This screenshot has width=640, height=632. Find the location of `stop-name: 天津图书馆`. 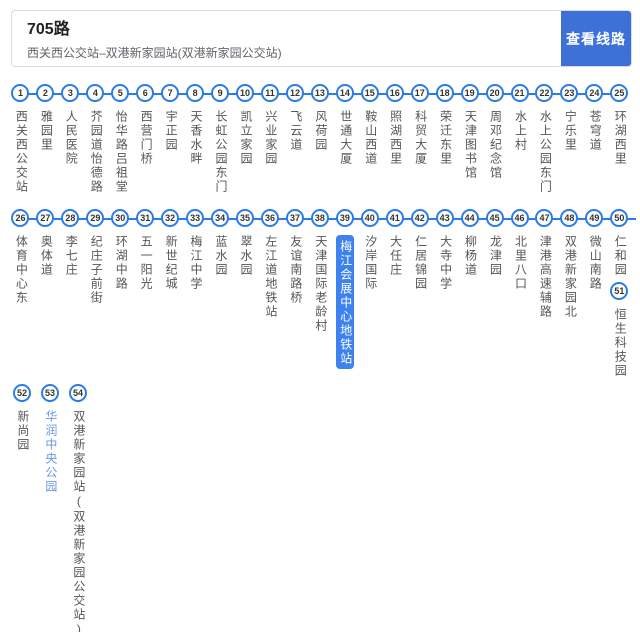

stop-name: 天津图书馆 is located at coordinates (470, 145).